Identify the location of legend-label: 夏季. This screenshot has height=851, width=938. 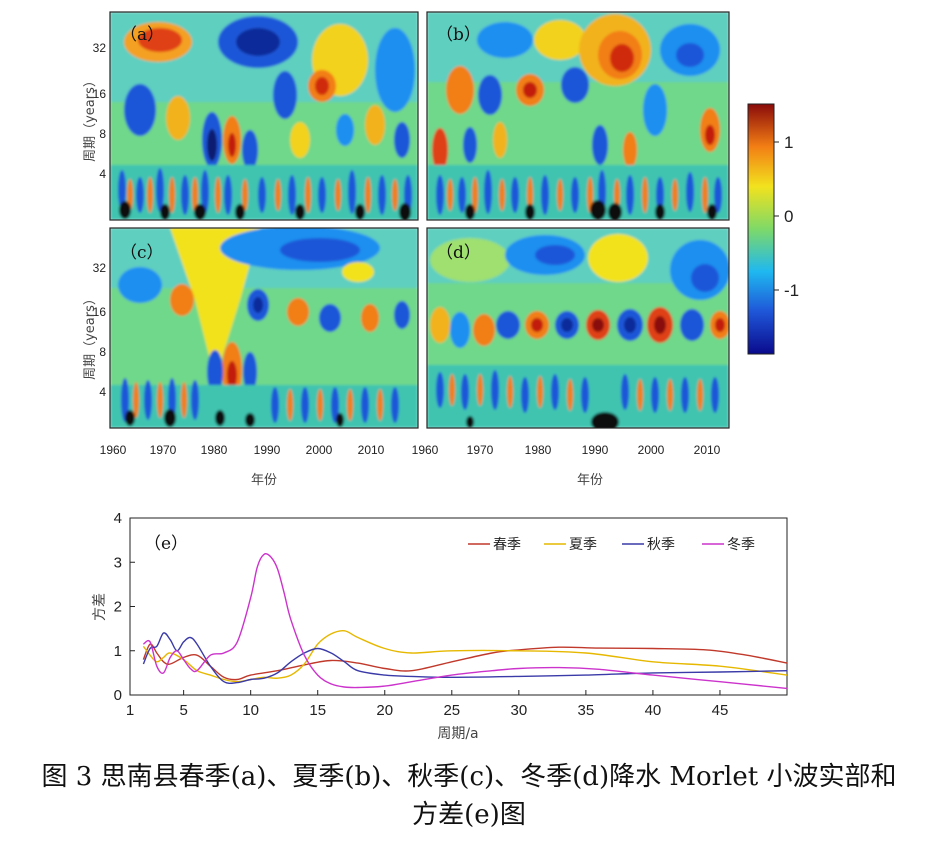
(583, 545).